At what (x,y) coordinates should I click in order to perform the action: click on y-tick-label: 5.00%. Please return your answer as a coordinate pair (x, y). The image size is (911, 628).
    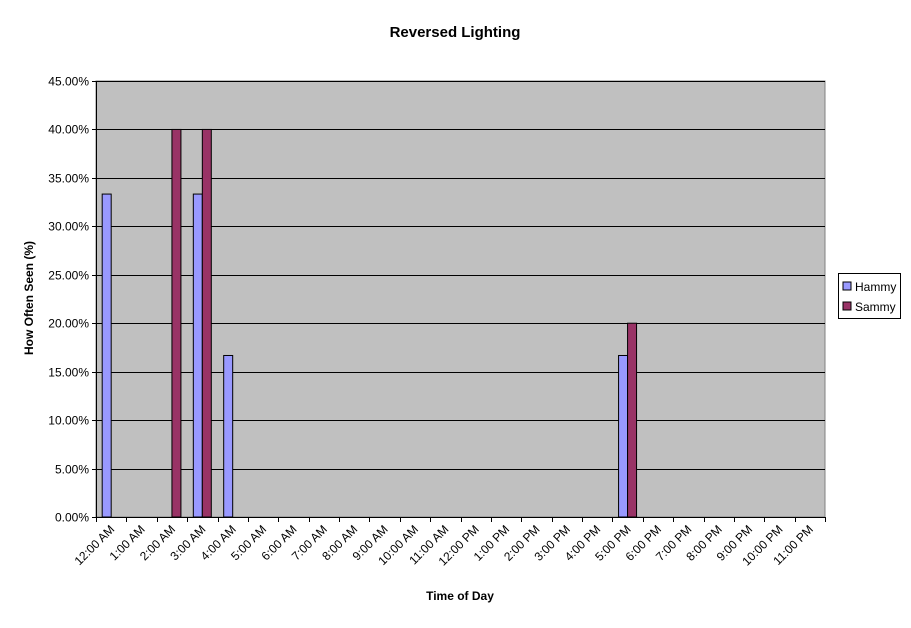
    Looking at the image, I should click on (72, 470).